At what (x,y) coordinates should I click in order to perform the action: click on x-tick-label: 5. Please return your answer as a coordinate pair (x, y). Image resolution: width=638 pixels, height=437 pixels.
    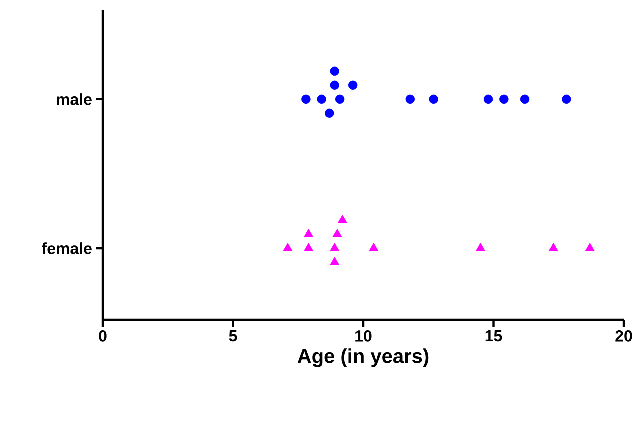
    Looking at the image, I should click on (233, 336).